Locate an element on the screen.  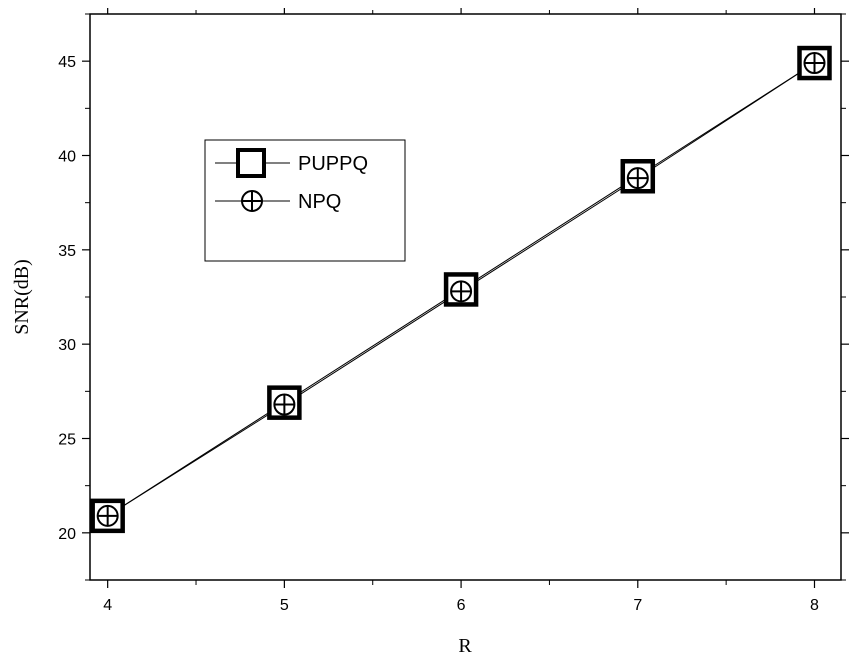
x-tick-label: 7 is located at coordinates (637, 605).